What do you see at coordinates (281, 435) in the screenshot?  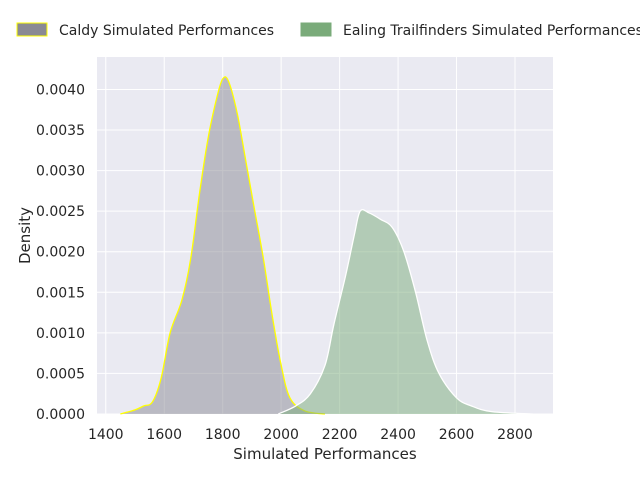 I see `x-tick-label: 2000` at bounding box center [281, 435].